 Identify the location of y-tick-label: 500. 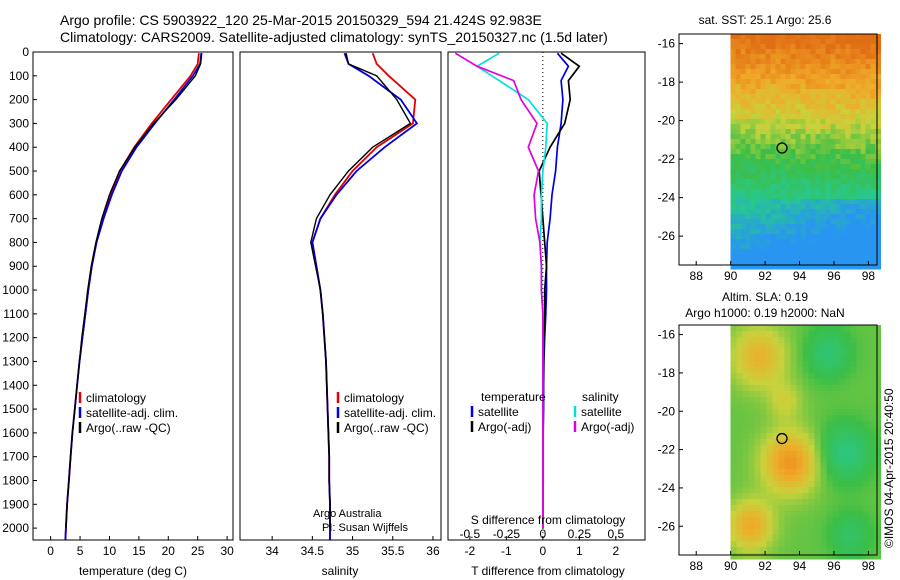
(19, 171).